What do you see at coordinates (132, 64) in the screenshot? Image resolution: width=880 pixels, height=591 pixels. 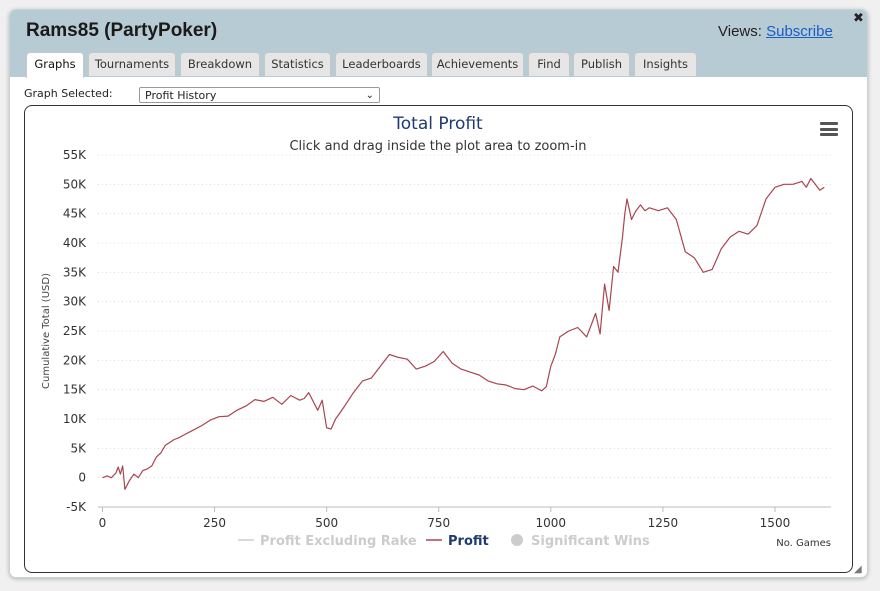 I see `tab-tournaments: Tournaments` at bounding box center [132, 64].